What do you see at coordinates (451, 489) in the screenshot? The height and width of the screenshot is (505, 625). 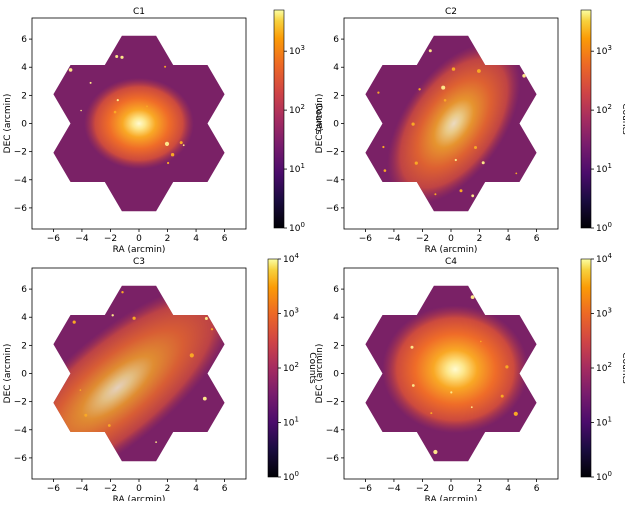 I see `x-tick-label: 0` at bounding box center [451, 489].